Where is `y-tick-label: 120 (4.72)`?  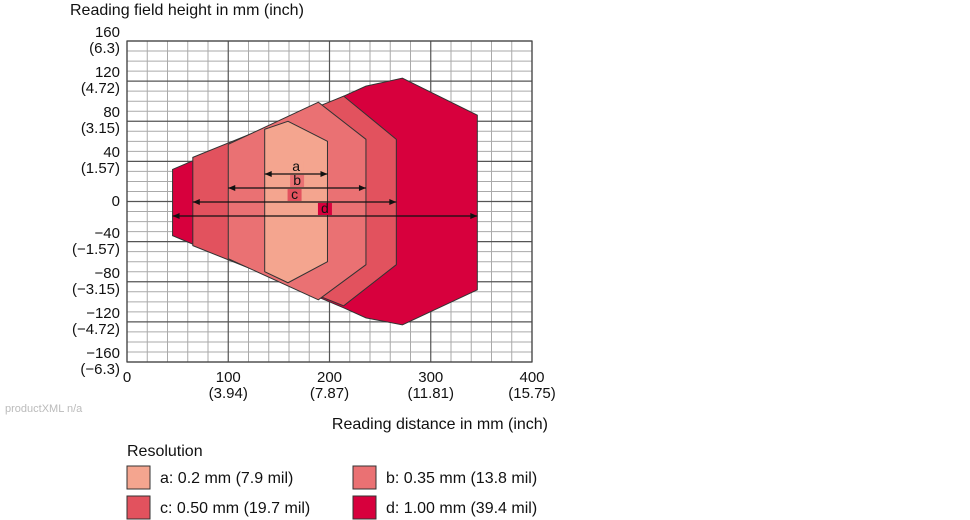
y-tick-label: 120 (4.72) is located at coordinates (100, 81).